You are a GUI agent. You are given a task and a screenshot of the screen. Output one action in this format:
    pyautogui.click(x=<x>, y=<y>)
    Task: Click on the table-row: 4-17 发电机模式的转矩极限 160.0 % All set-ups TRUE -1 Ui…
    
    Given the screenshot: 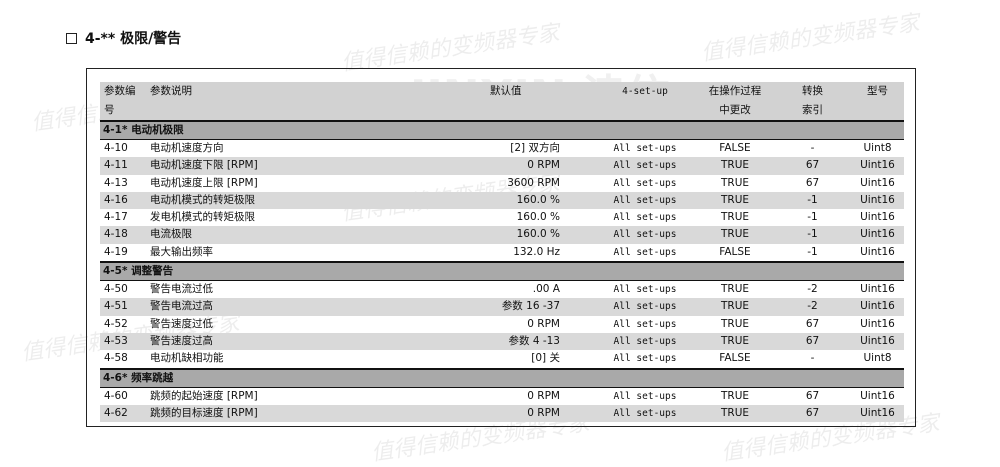 What is the action you would take?
    pyautogui.click(x=502, y=217)
    